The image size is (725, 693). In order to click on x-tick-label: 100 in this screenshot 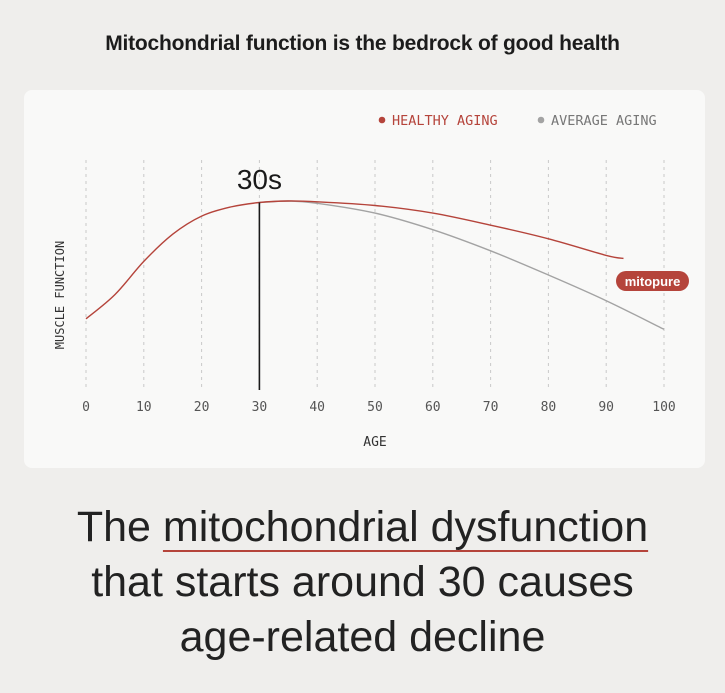, I will do `click(663, 407)`.